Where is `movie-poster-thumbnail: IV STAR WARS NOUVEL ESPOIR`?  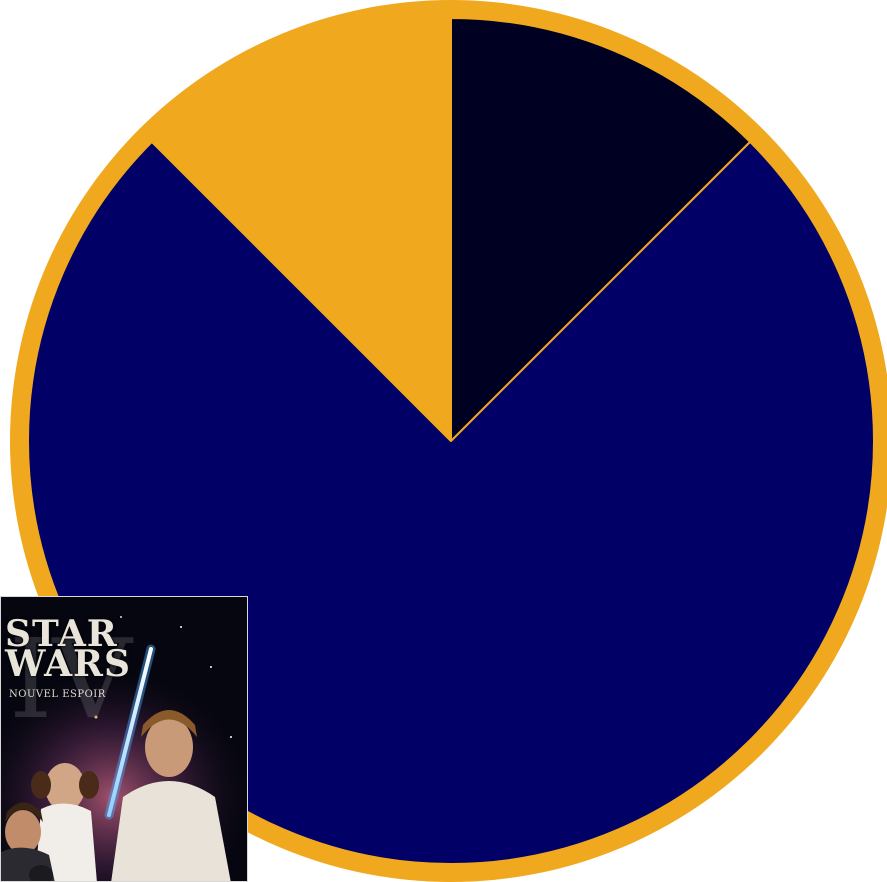 movie-poster-thumbnail: IV STAR WARS NOUVEL ESPOIR is located at coordinates (124, 739).